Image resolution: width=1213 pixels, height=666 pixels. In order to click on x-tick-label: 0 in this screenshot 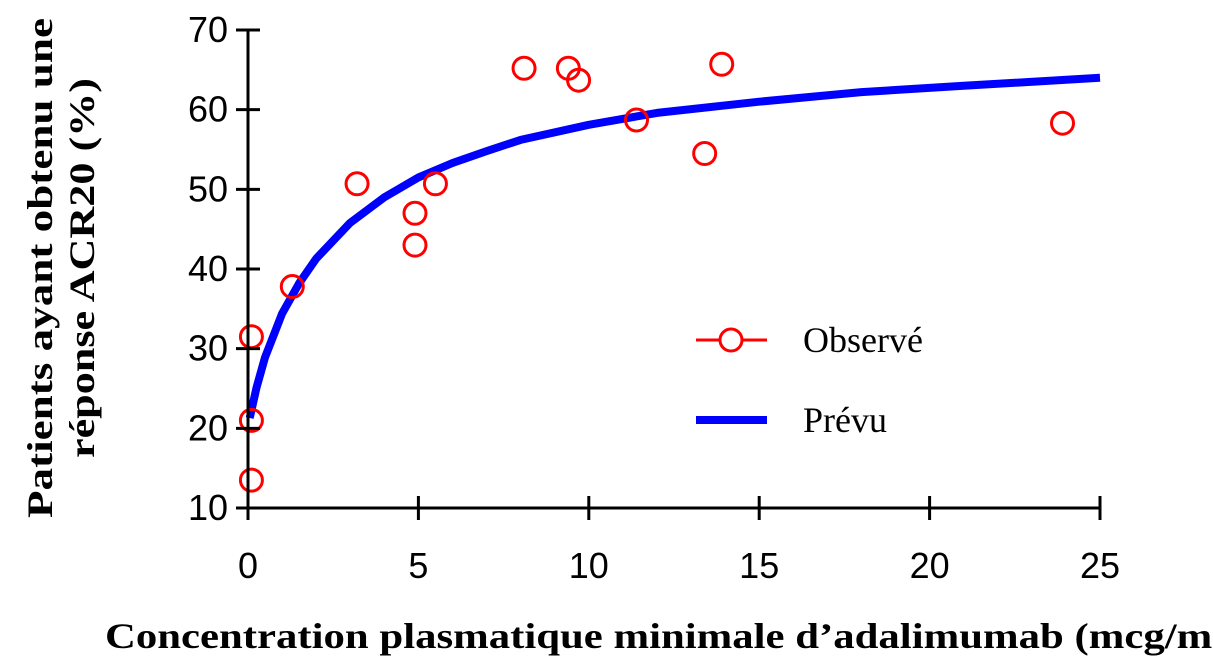, I will do `click(248, 565)`.